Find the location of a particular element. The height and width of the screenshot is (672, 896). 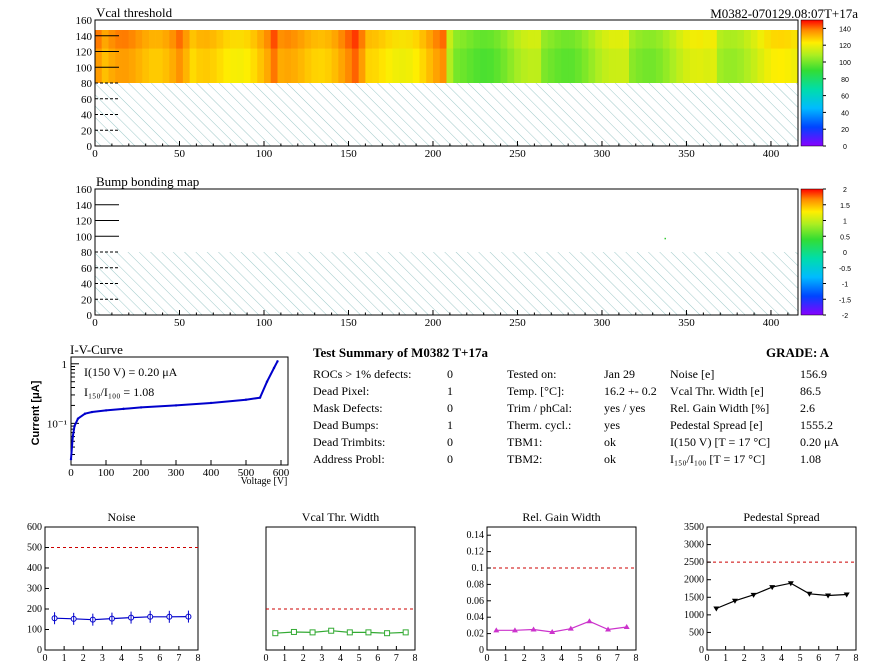

map-2-palette-label: -1.5 is located at coordinates (845, 300).